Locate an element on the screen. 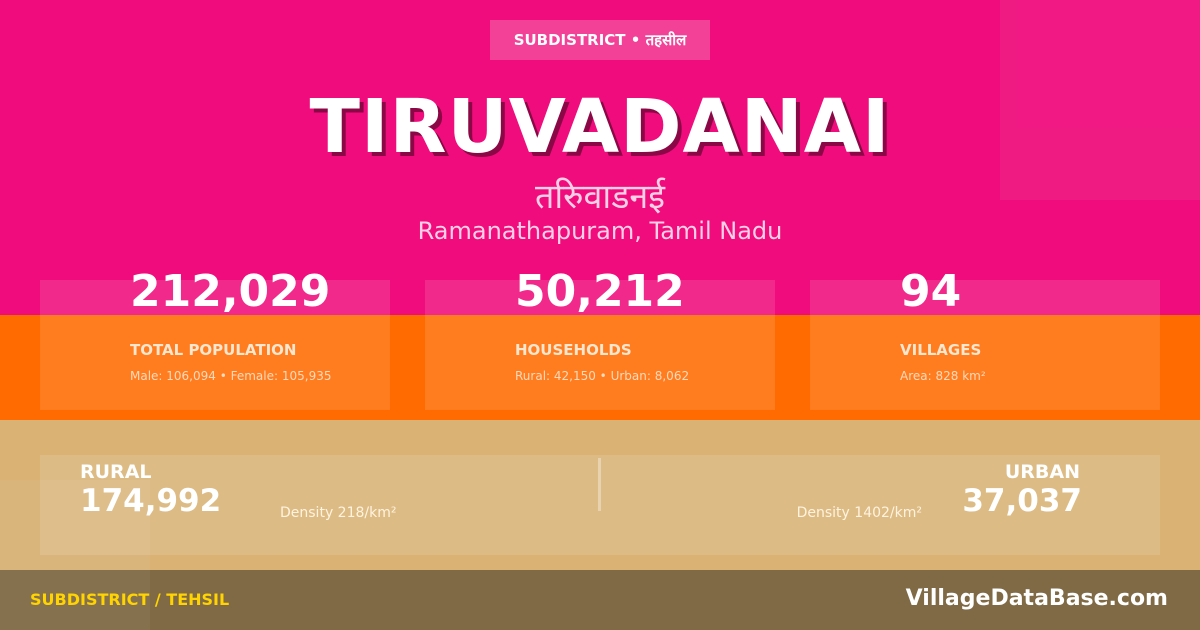 Image resolution: width=1200 pixels, height=630 pixels. footer-category: SUBDISTRICT / TEHSIL is located at coordinates (130, 599).